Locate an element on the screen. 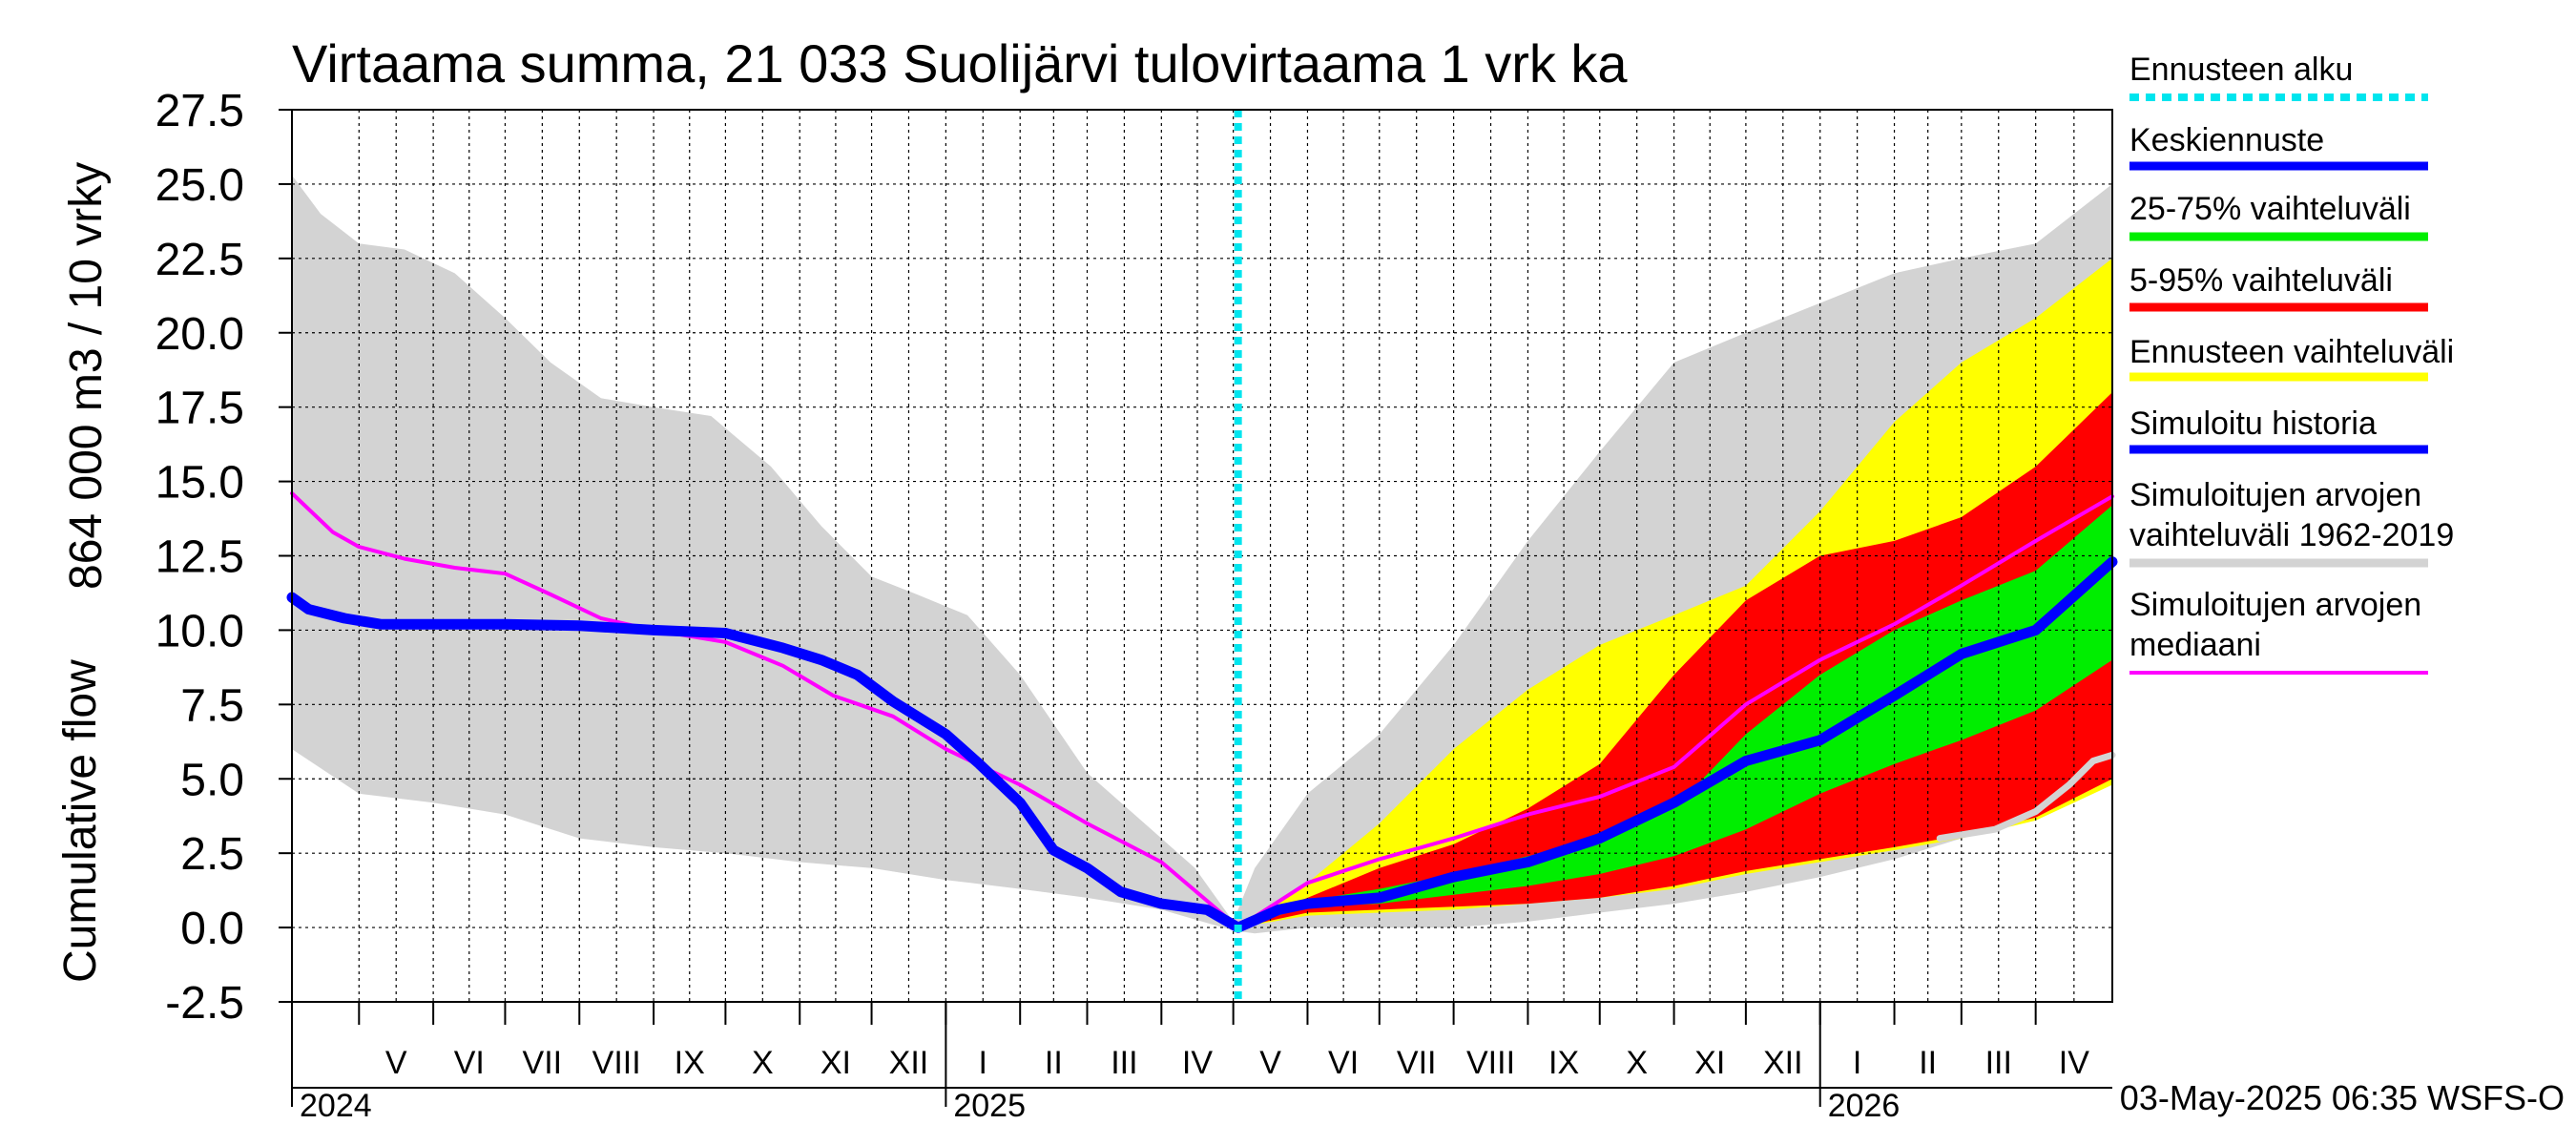 Image resolution: width=2576 pixels, height=1145 pixels. y-tick-label: 17.5 is located at coordinates (200, 409).